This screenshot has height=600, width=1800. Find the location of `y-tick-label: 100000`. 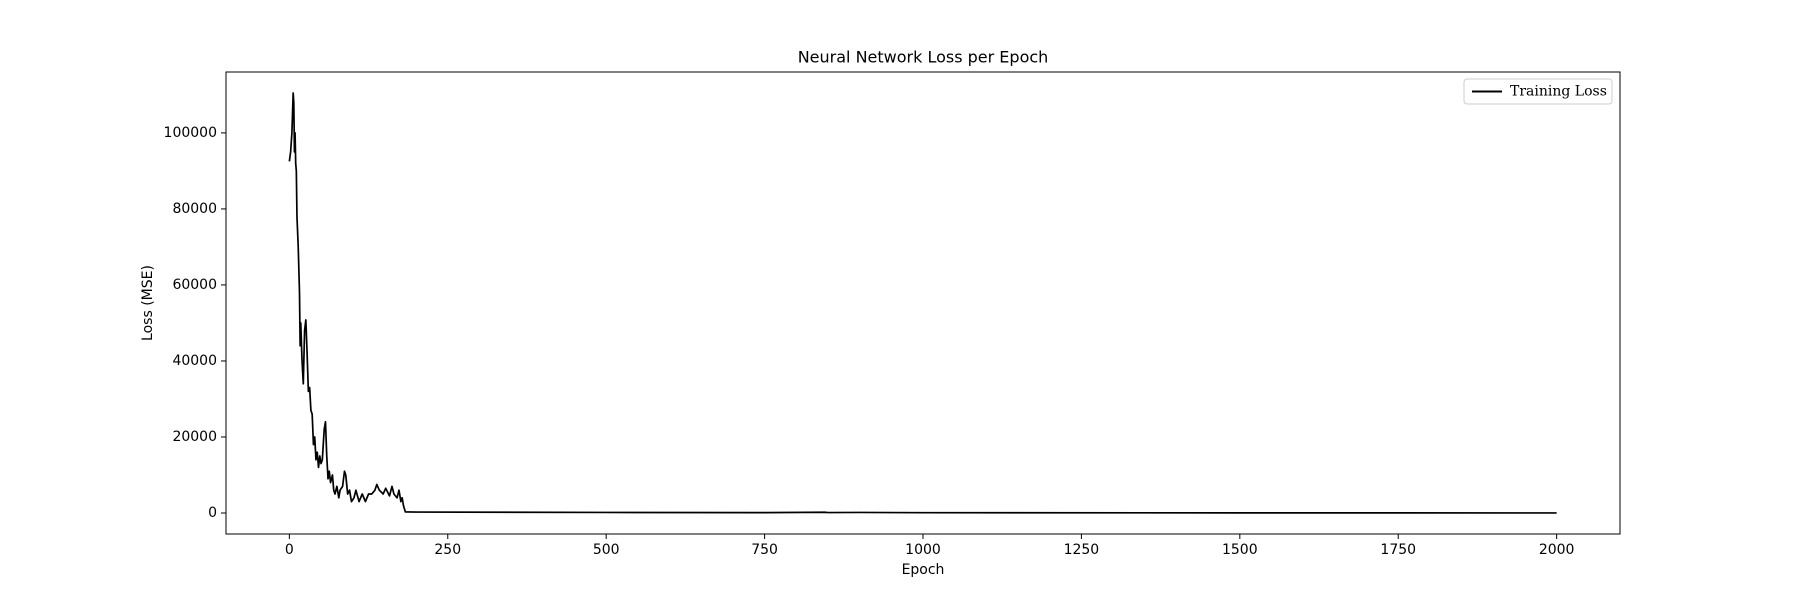

y-tick-label: 100000 is located at coordinates (190, 133).